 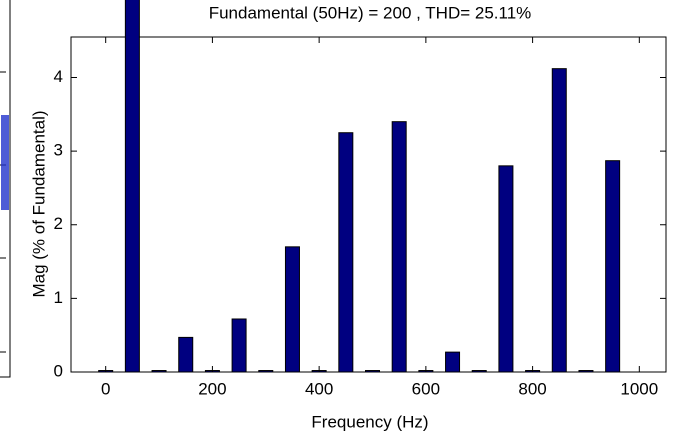 I want to click on y-tick-label: 2, so click(x=58, y=223).